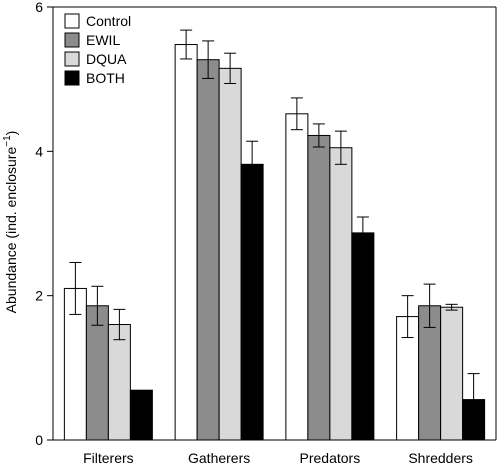 The image size is (500, 464). What do you see at coordinates (72, 21) in the screenshot?
I see `legend-swatch-control` at bounding box center [72, 21].